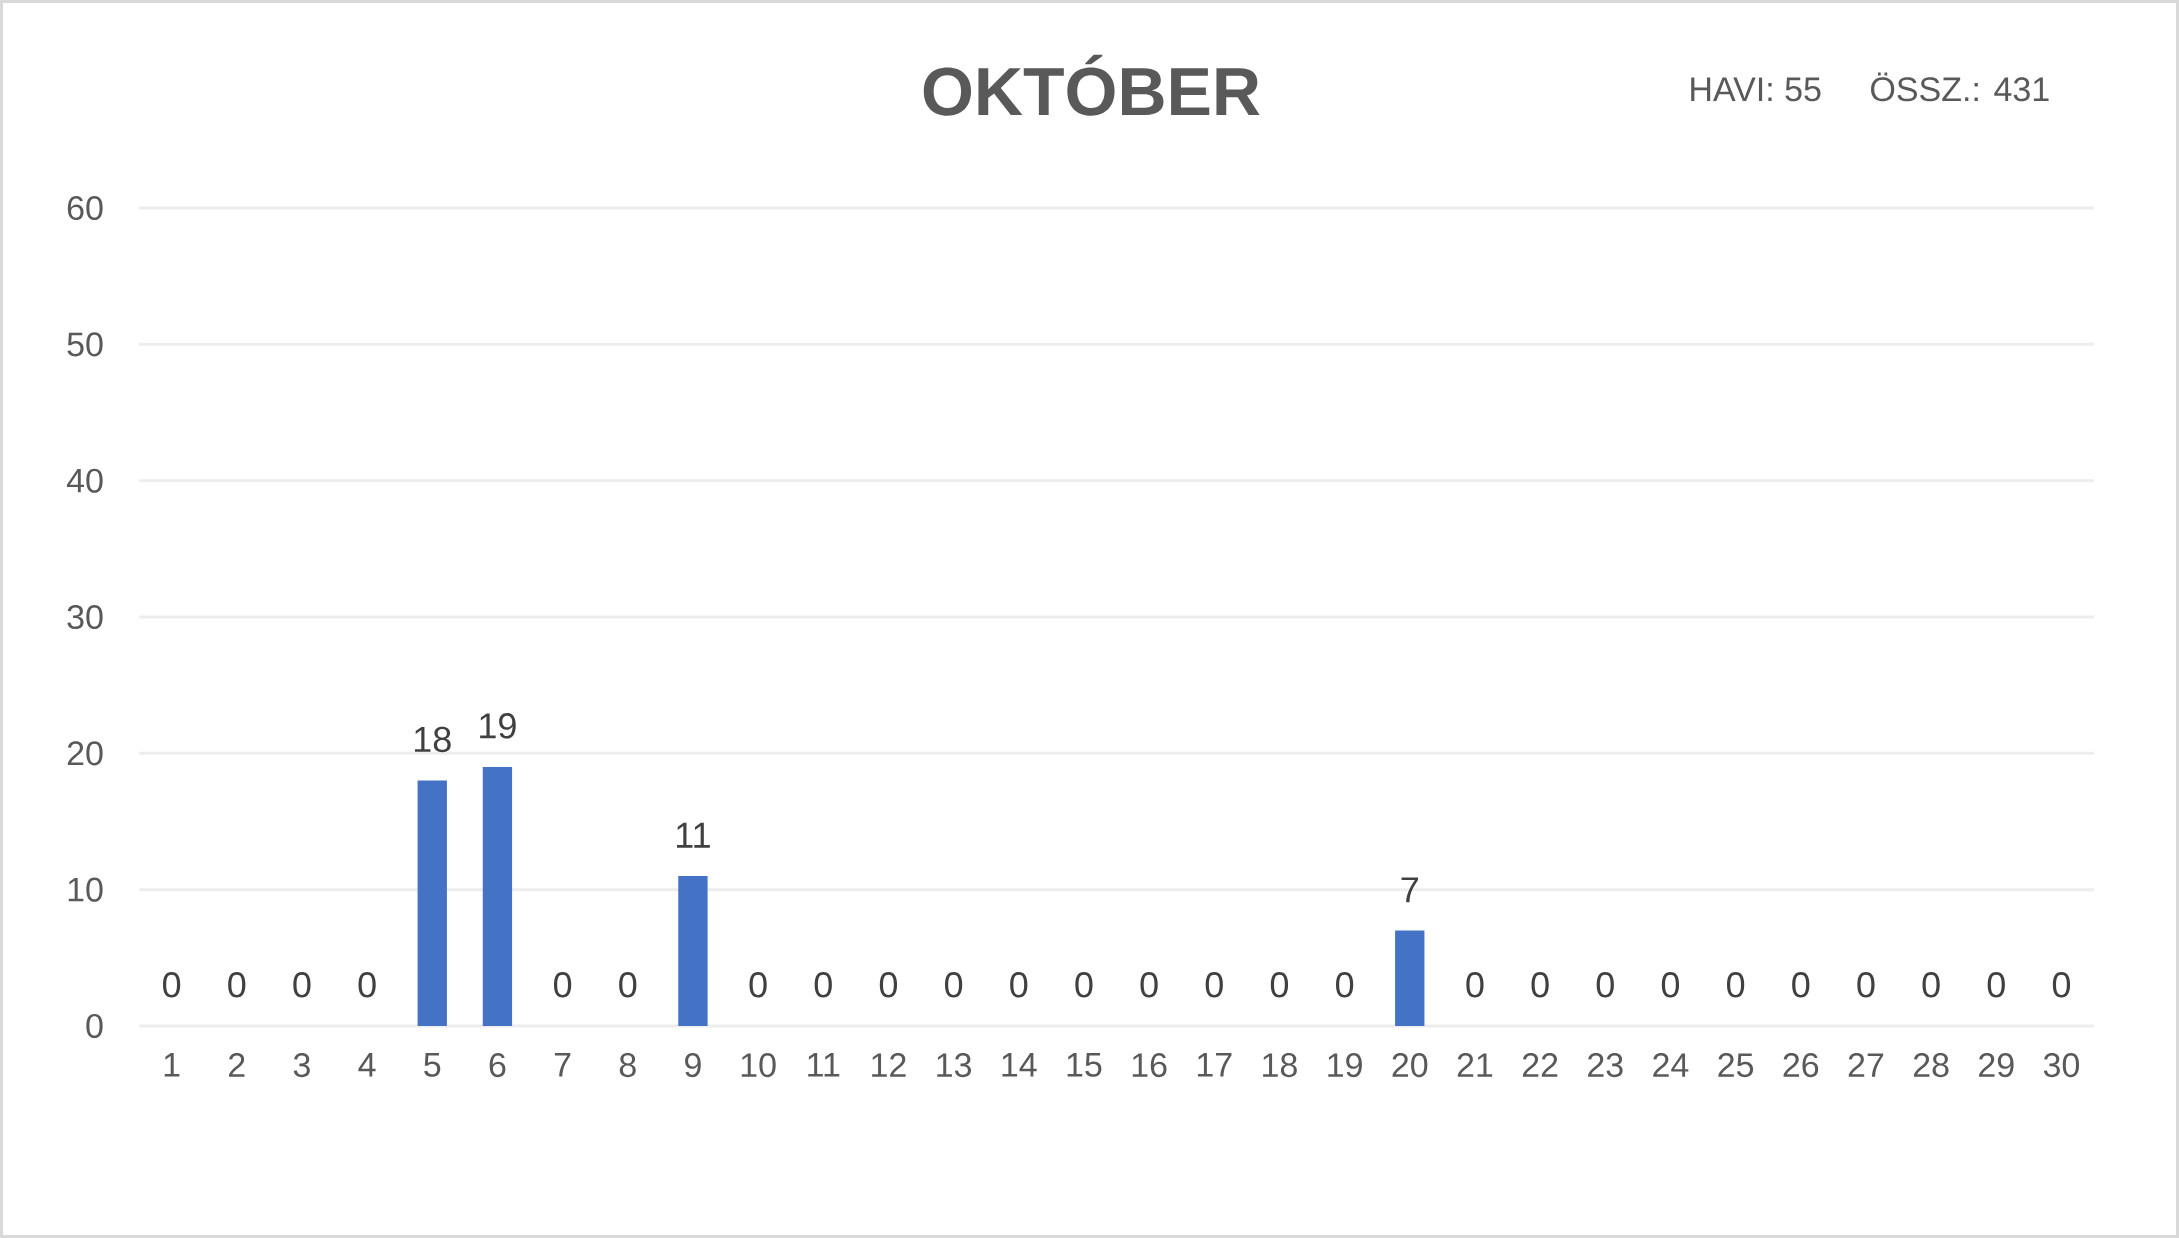 Image resolution: width=2179 pixels, height=1238 pixels. What do you see at coordinates (1801, 1065) in the screenshot?
I see `x-tick-label: 26` at bounding box center [1801, 1065].